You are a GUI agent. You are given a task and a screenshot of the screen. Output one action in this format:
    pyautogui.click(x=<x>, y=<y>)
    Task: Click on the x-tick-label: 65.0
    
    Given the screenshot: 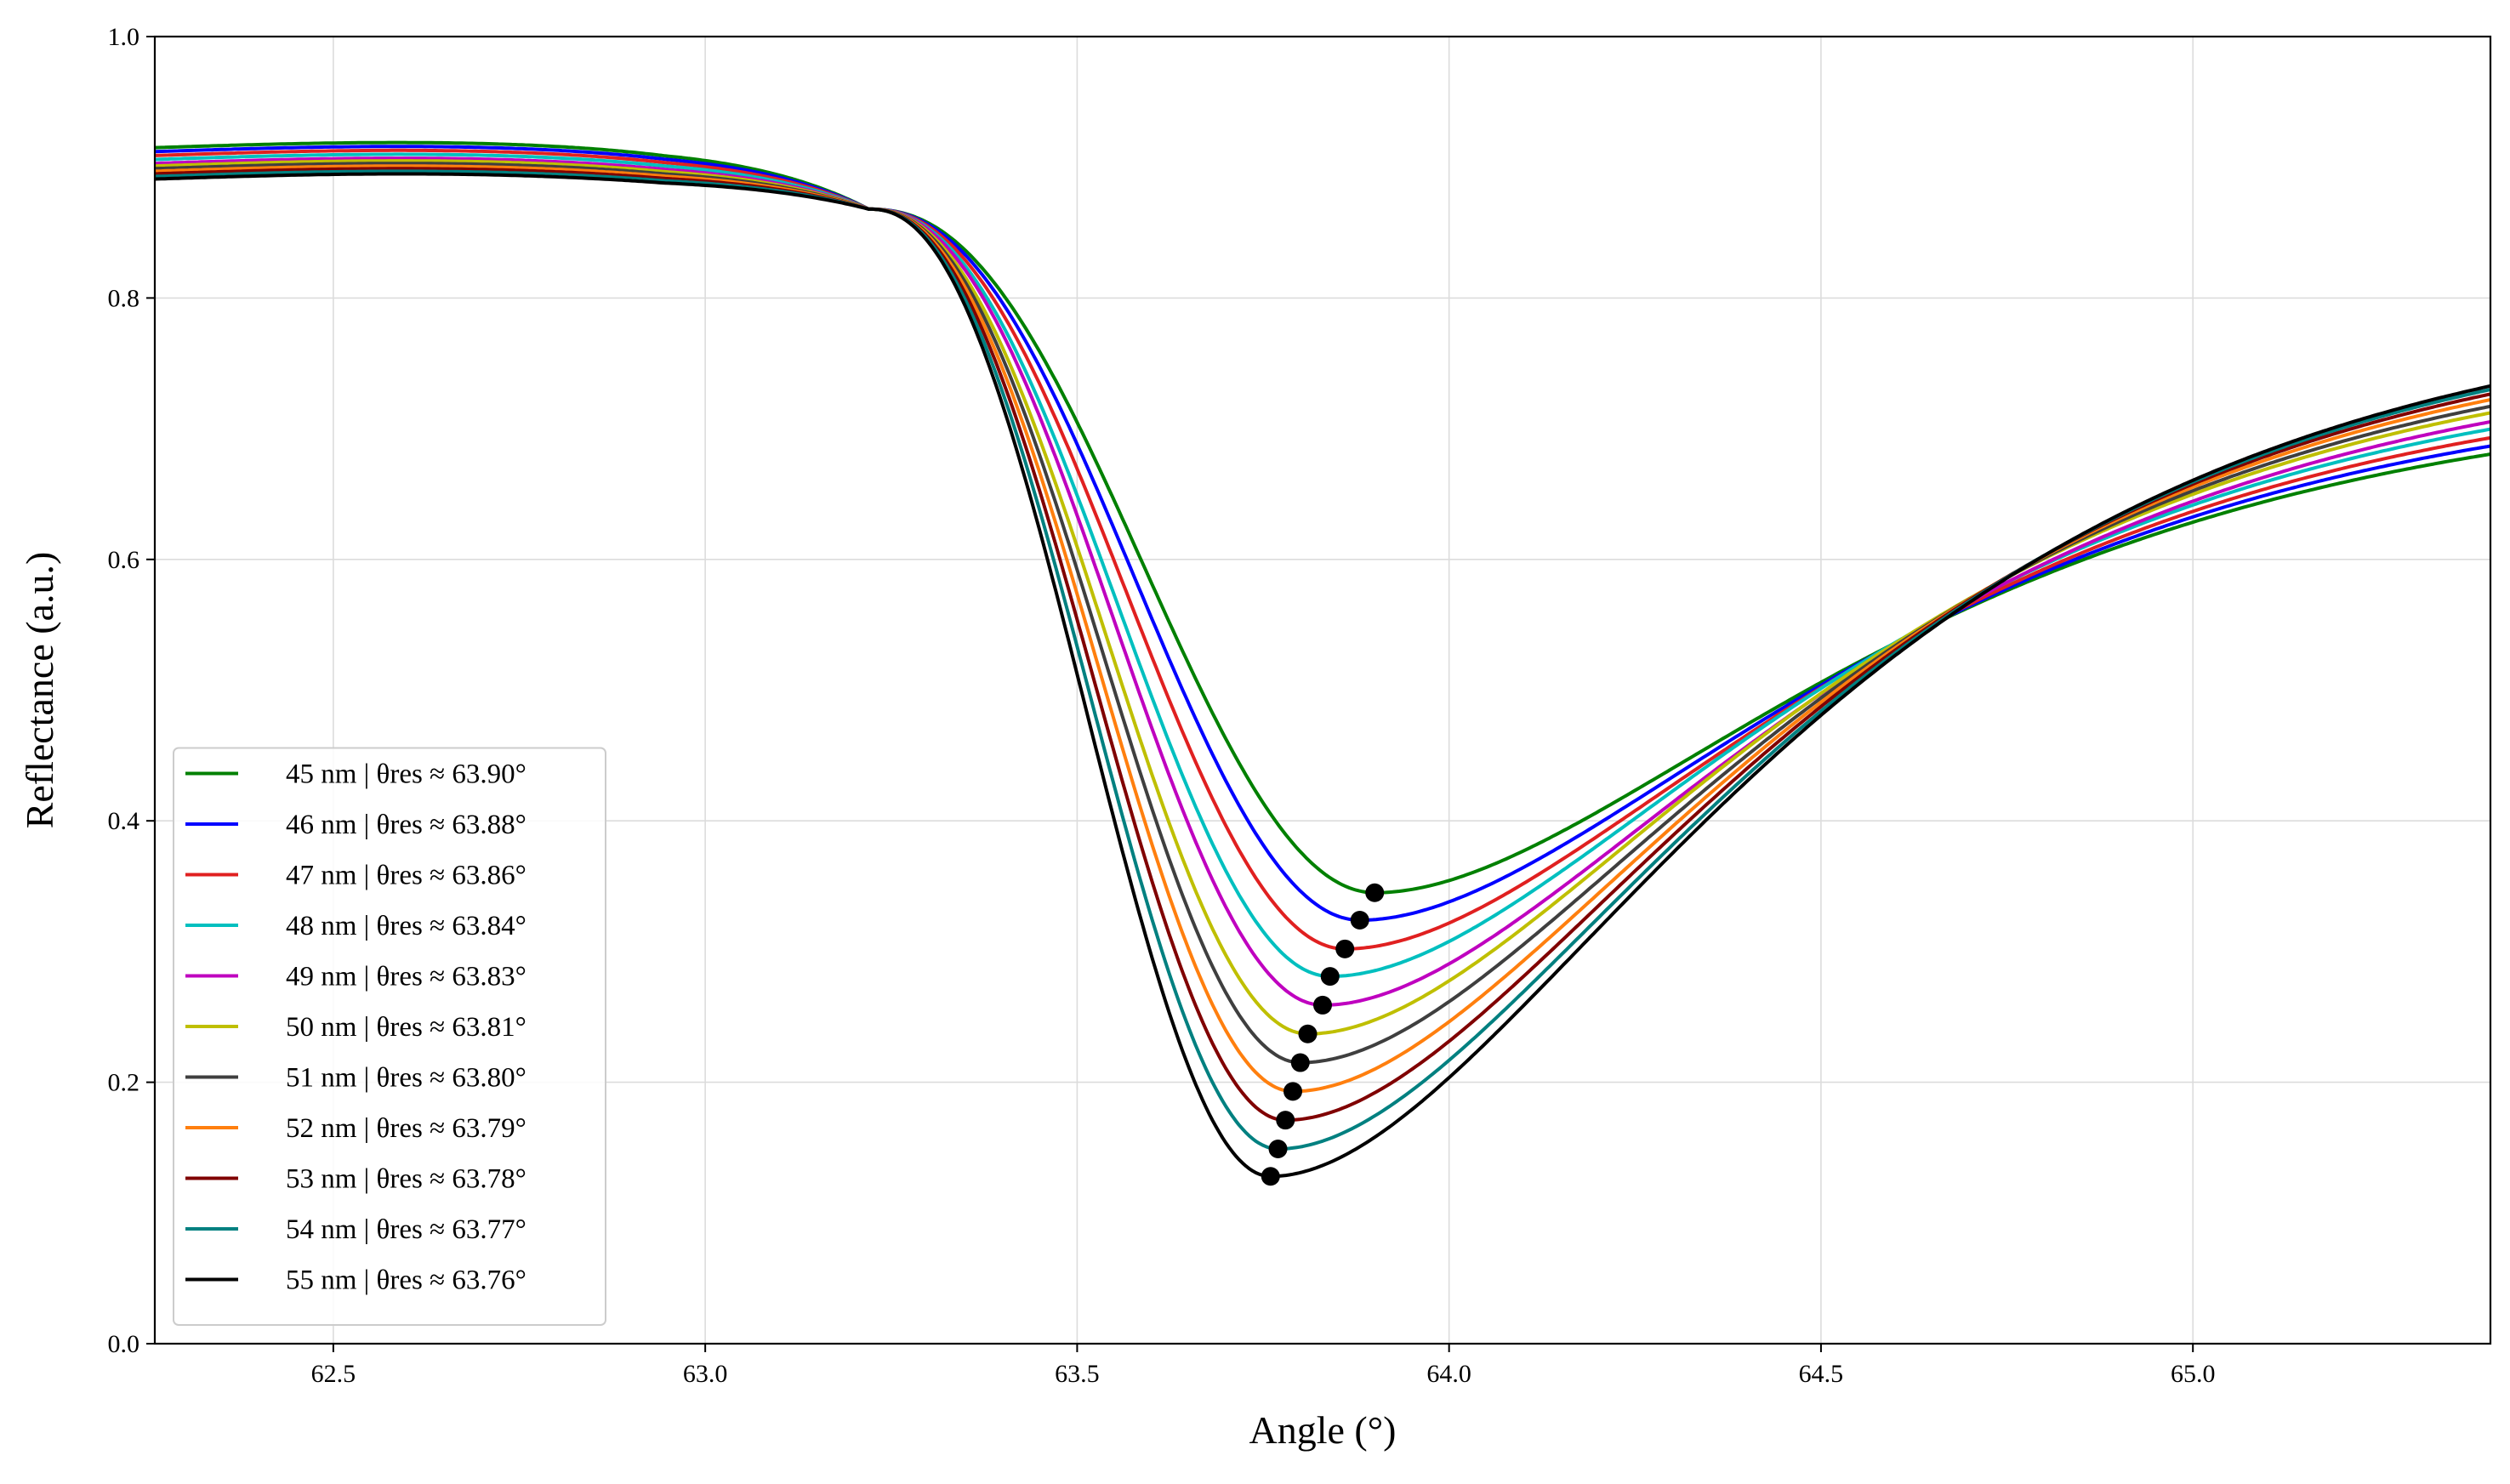 What is the action you would take?
    pyautogui.click(x=2193, y=1374)
    